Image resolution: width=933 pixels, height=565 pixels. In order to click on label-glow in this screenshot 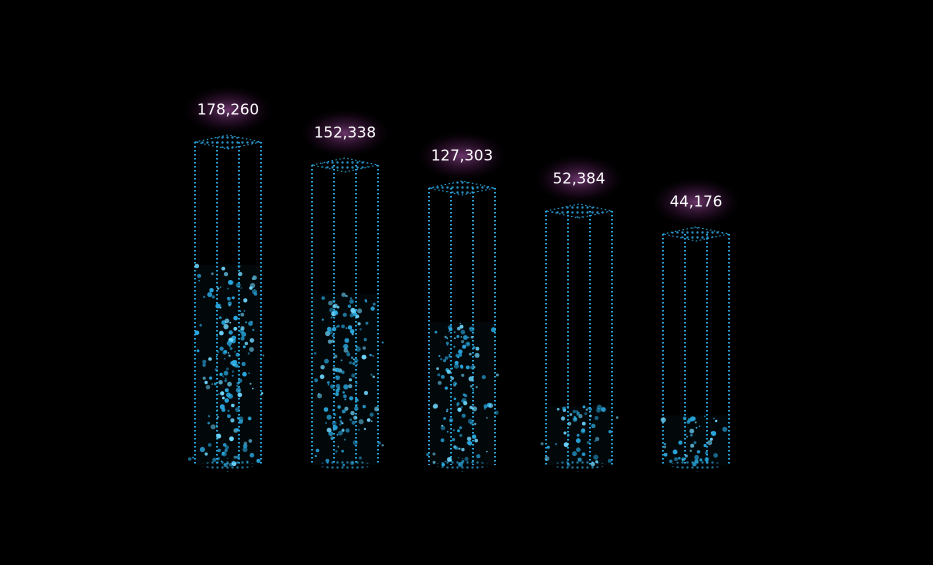, I will do `click(696, 202)`.